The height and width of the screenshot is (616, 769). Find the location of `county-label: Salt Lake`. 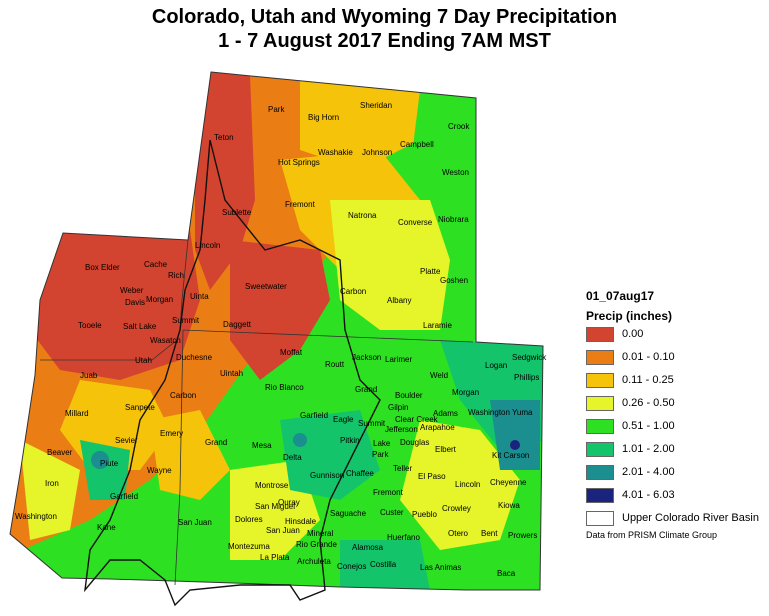

county-label: Salt Lake is located at coordinates (140, 326).